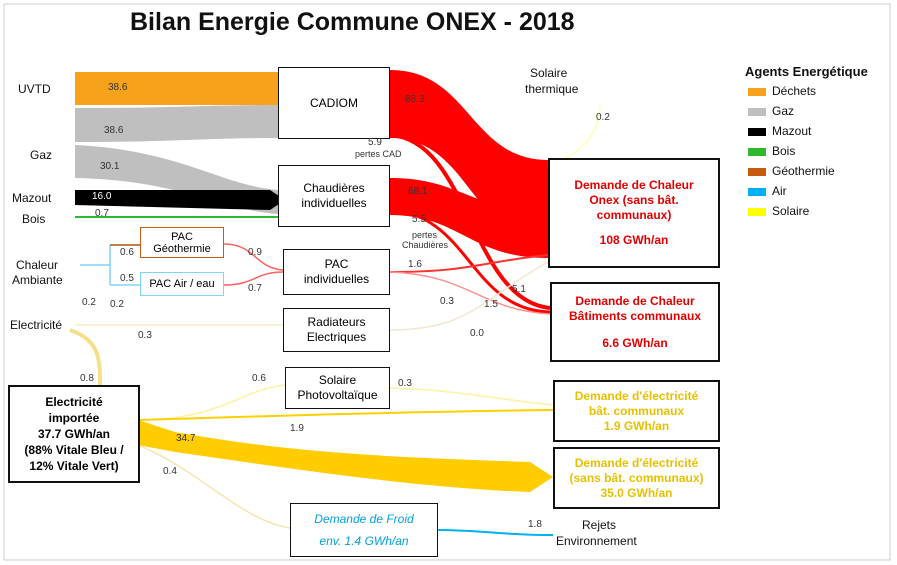  What do you see at coordinates (469, 263) in the screenshot?
I see `flow-pac-onex` at bounding box center [469, 263].